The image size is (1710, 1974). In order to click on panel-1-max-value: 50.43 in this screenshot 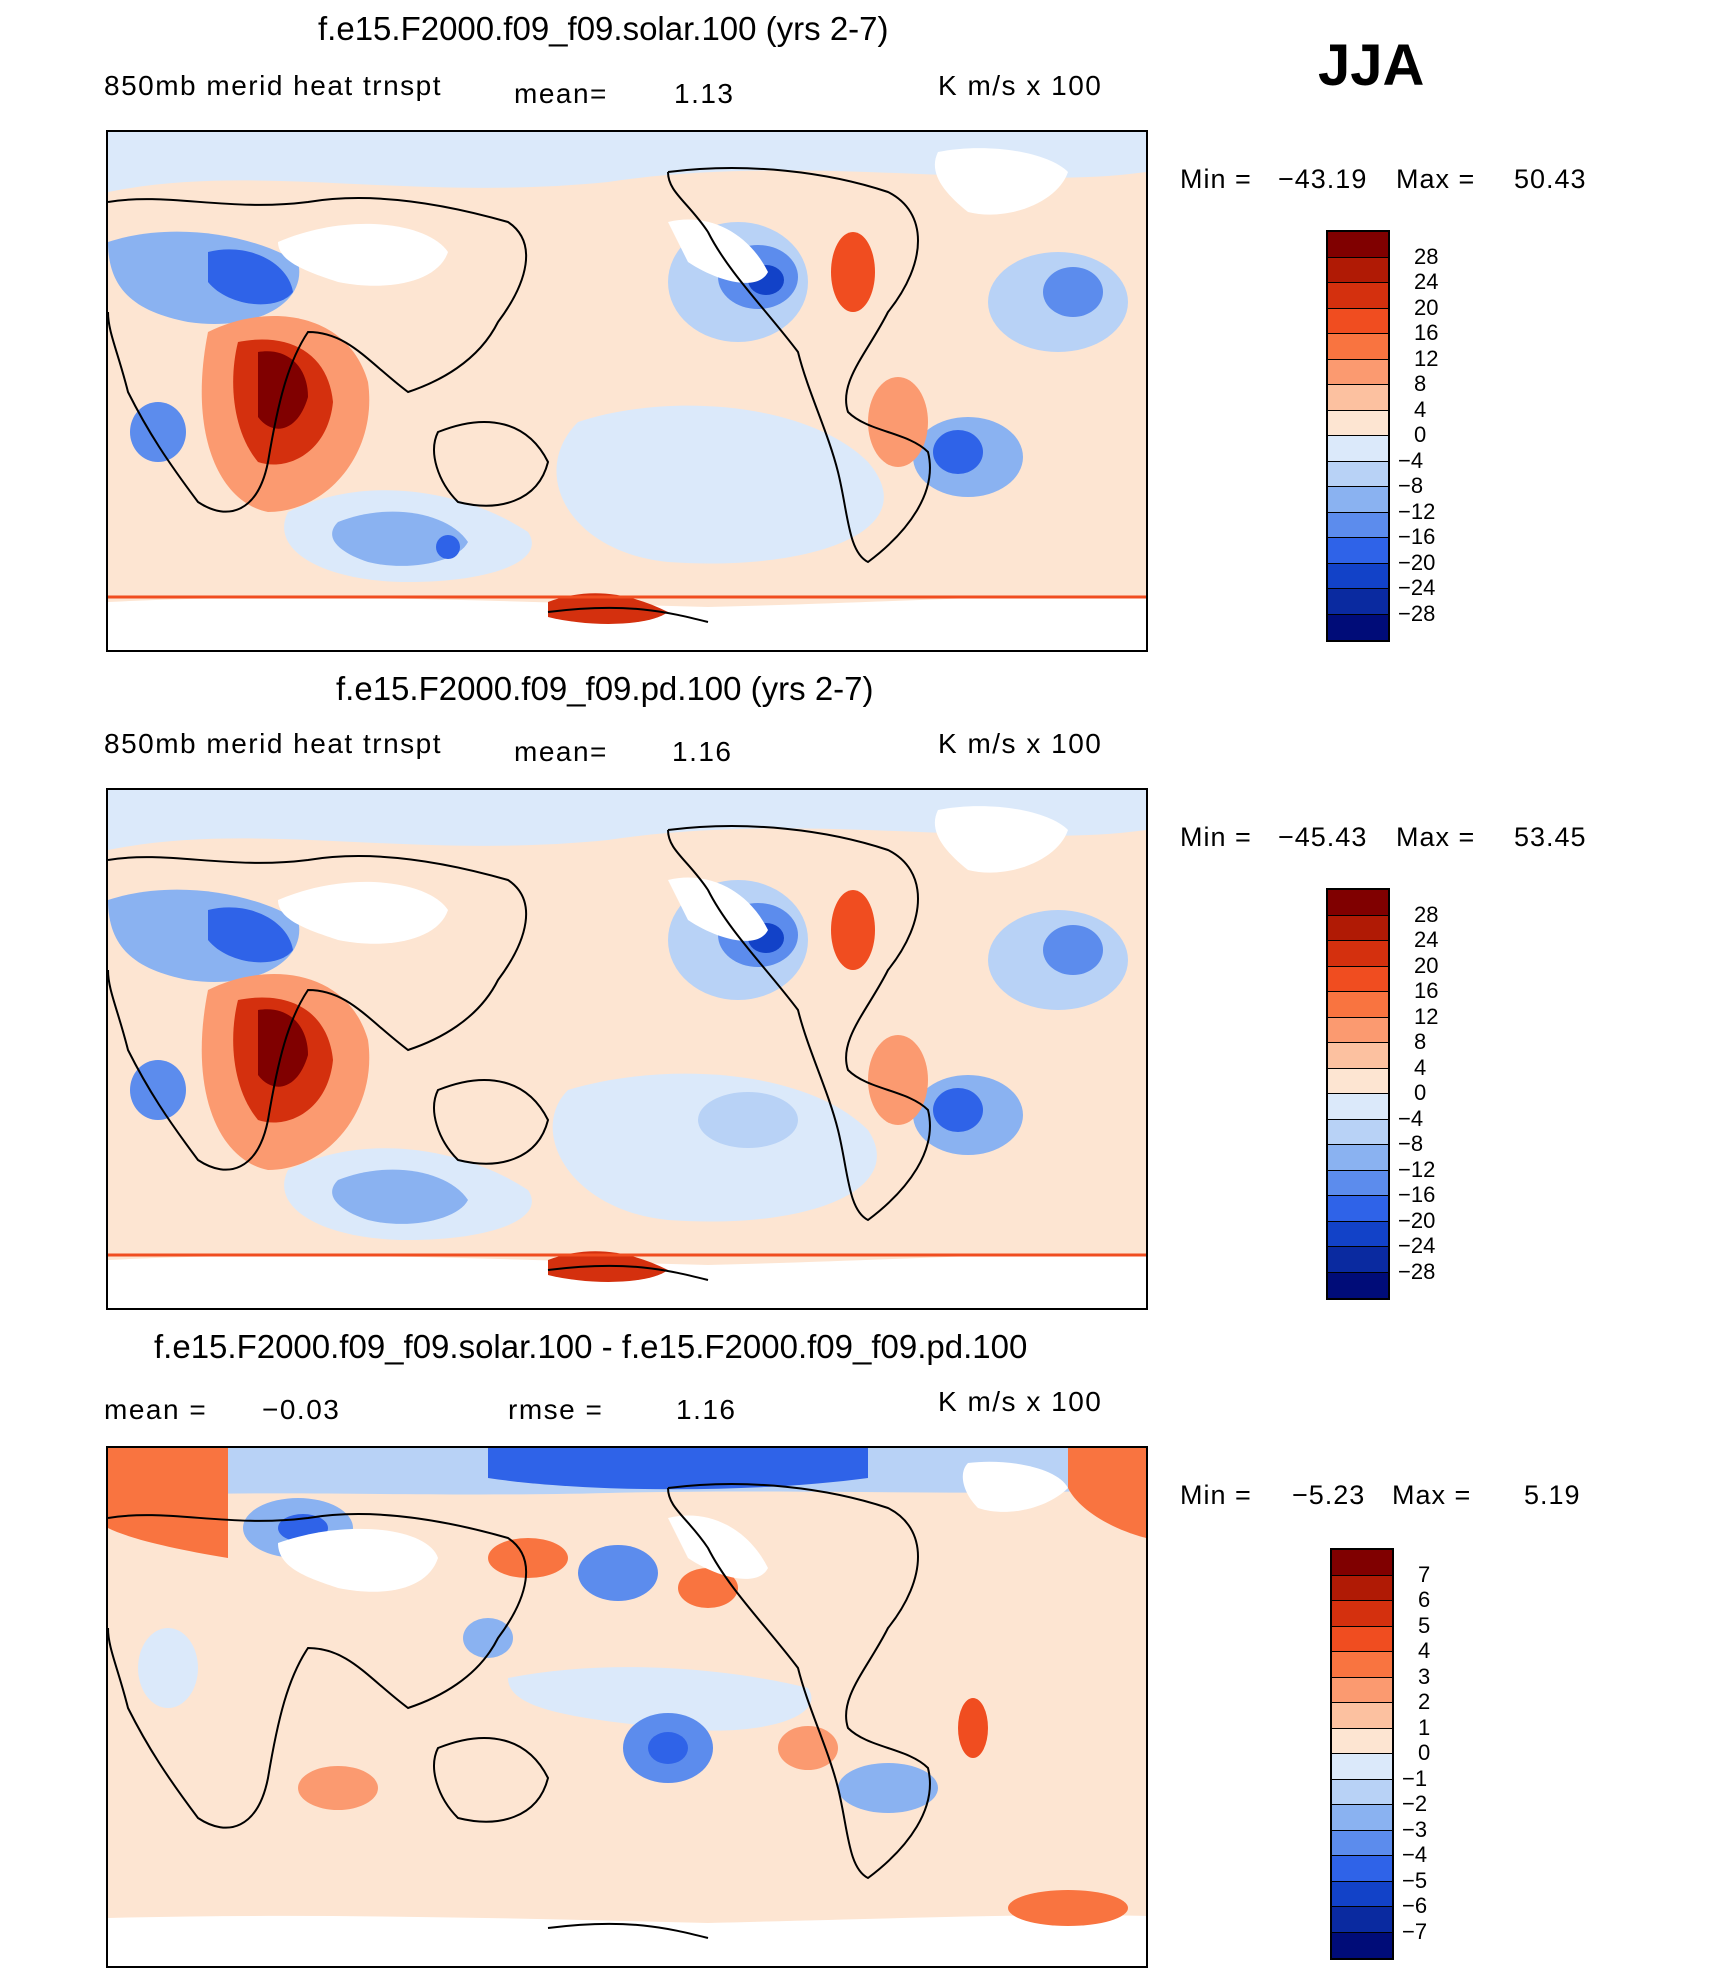, I will do `click(1550, 179)`.